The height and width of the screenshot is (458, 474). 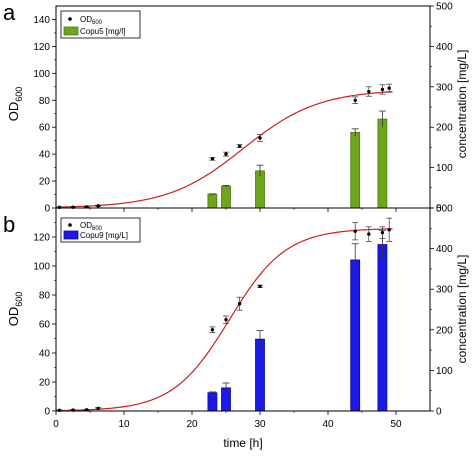 What do you see at coordinates (444, 209) in the screenshot?
I see `y-right-tick-label-b-5: 500` at bounding box center [444, 209].